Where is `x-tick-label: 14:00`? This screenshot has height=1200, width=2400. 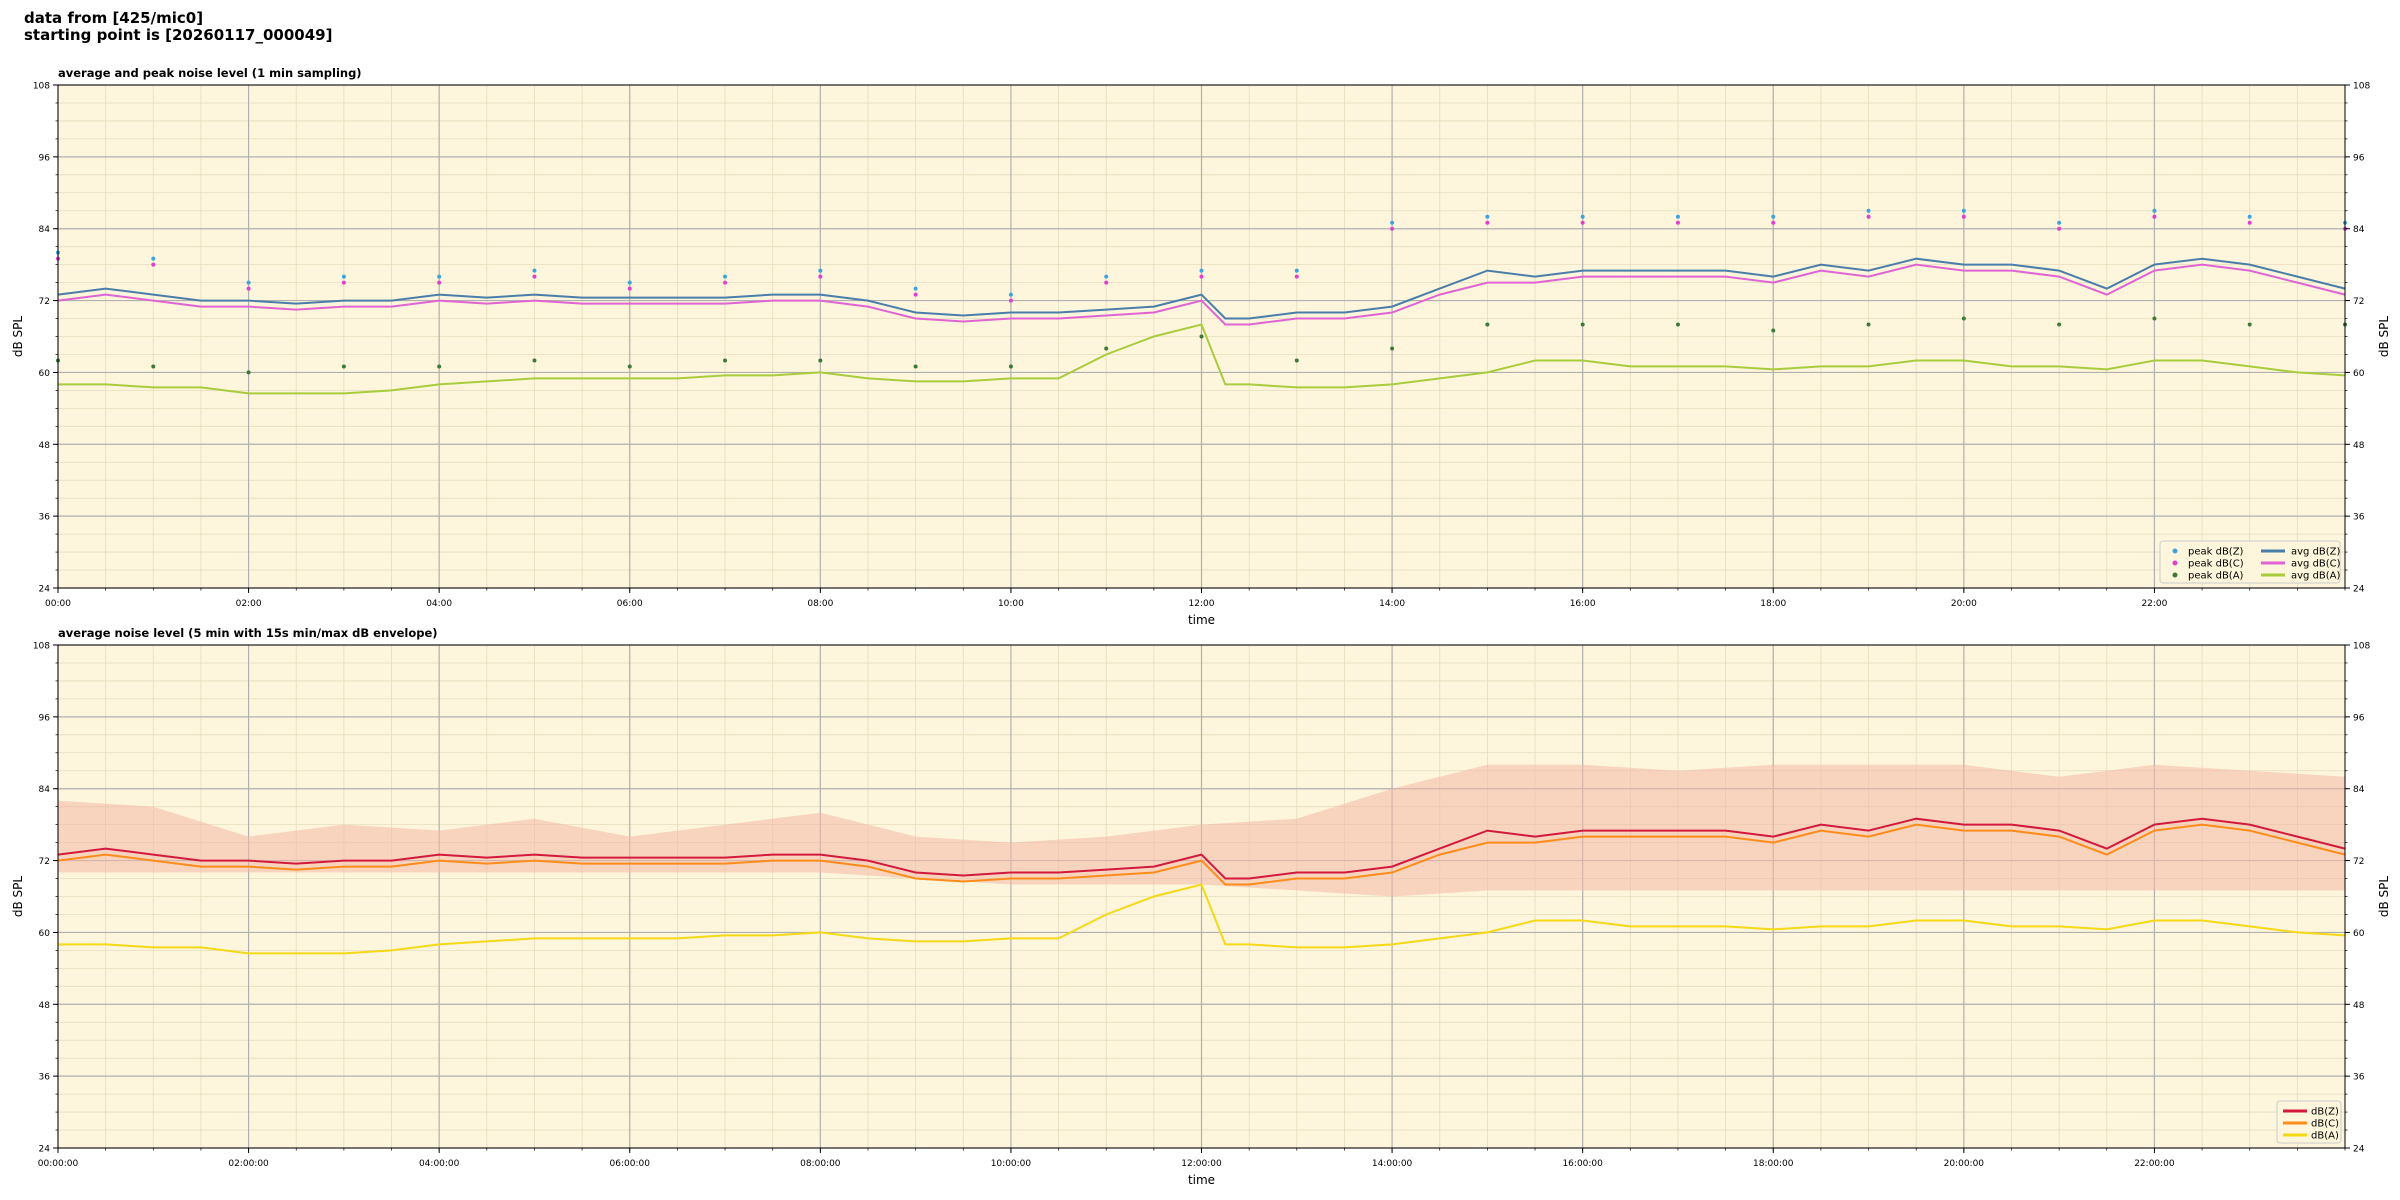
x-tick-label: 14:00 is located at coordinates (1392, 604).